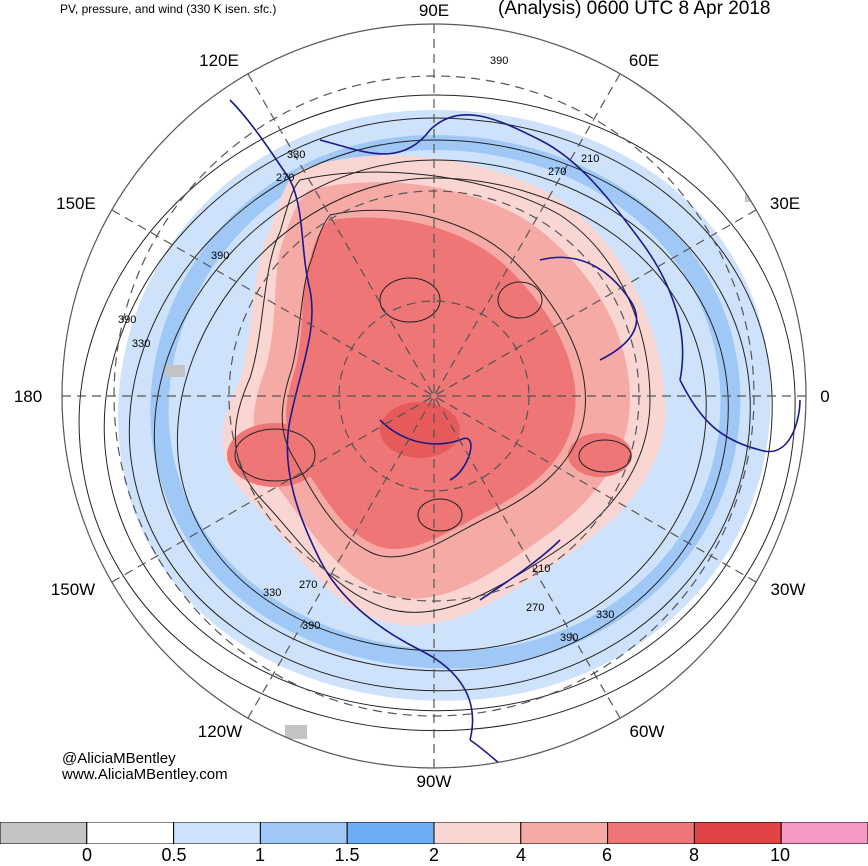 The height and width of the screenshot is (866, 868). I want to click on colorbar-tick-label: 8, so click(694, 855).